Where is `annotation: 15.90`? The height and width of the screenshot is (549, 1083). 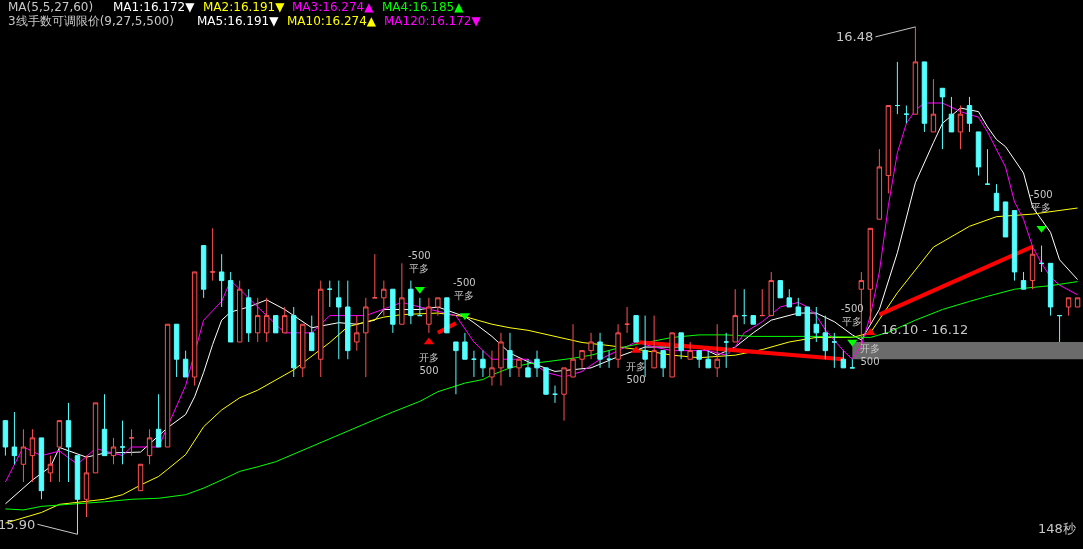 annotation: 15.90 is located at coordinates (18, 524).